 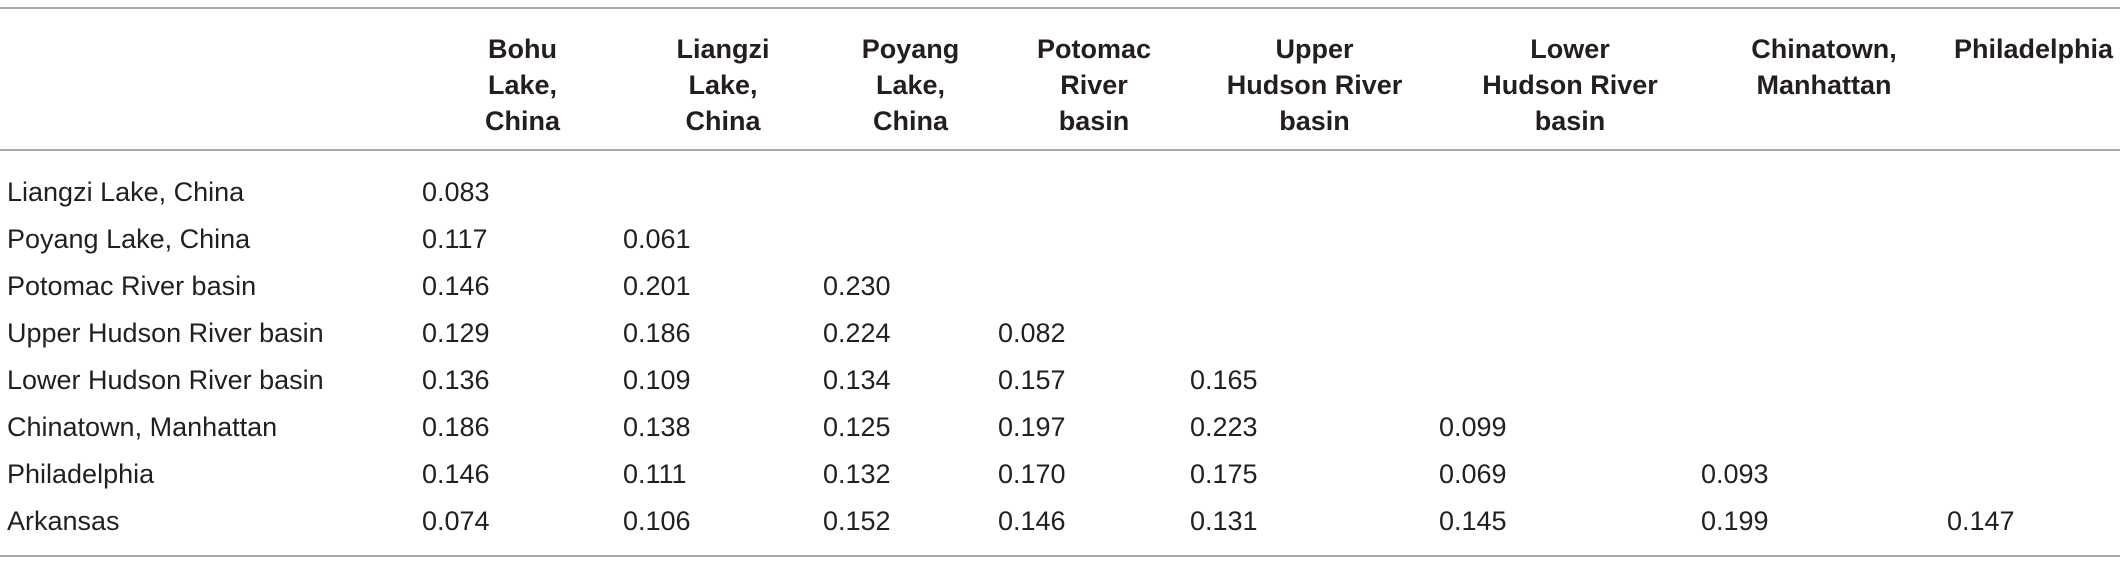 I want to click on column-header: Lower Hudson River basin, so click(x=1570, y=85).